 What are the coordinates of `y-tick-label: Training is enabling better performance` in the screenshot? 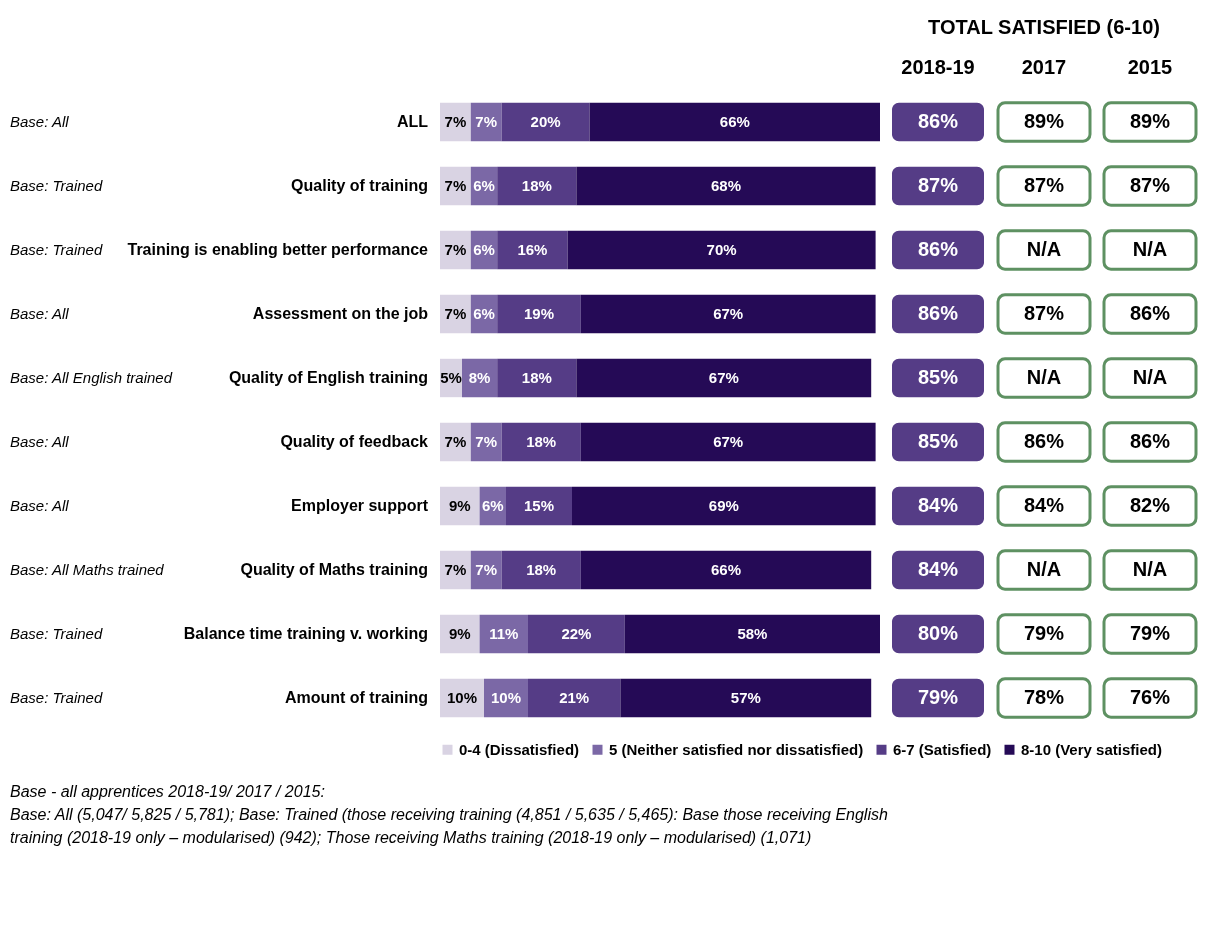 It's located at (278, 249).